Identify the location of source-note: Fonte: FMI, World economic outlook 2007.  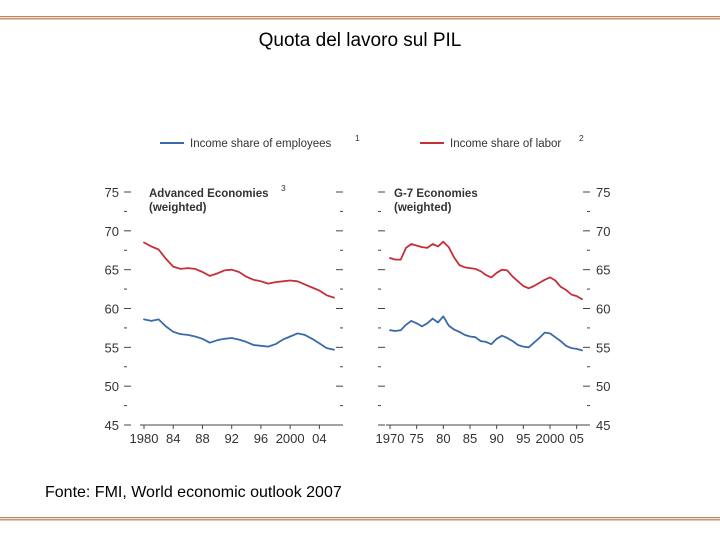
(193, 492).